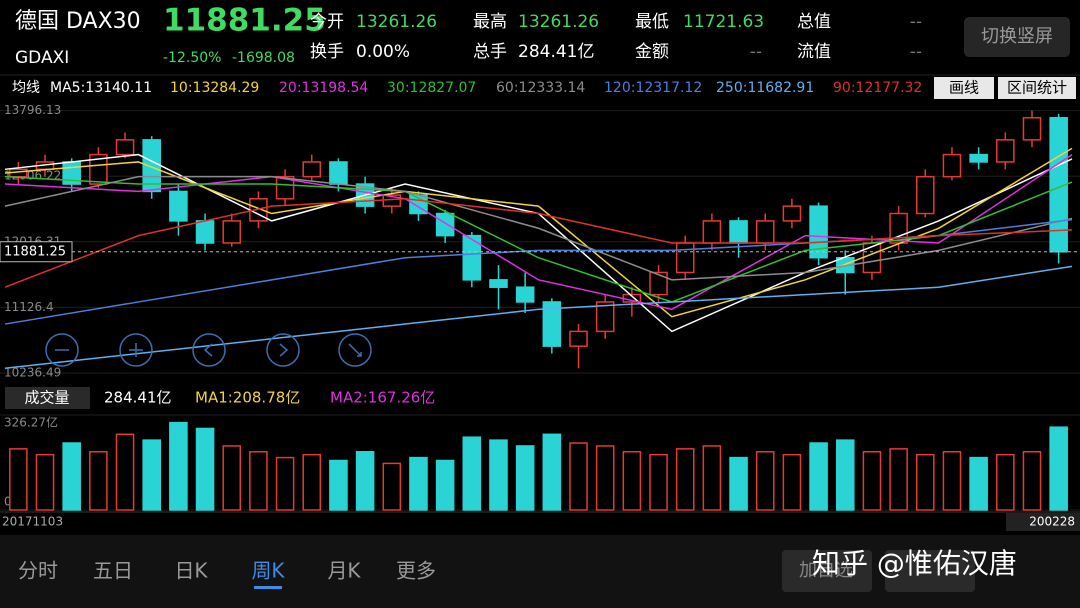 The image size is (1080, 608). What do you see at coordinates (32, 110) in the screenshot?
I see `y-tick-label: 13796.13` at bounding box center [32, 110].